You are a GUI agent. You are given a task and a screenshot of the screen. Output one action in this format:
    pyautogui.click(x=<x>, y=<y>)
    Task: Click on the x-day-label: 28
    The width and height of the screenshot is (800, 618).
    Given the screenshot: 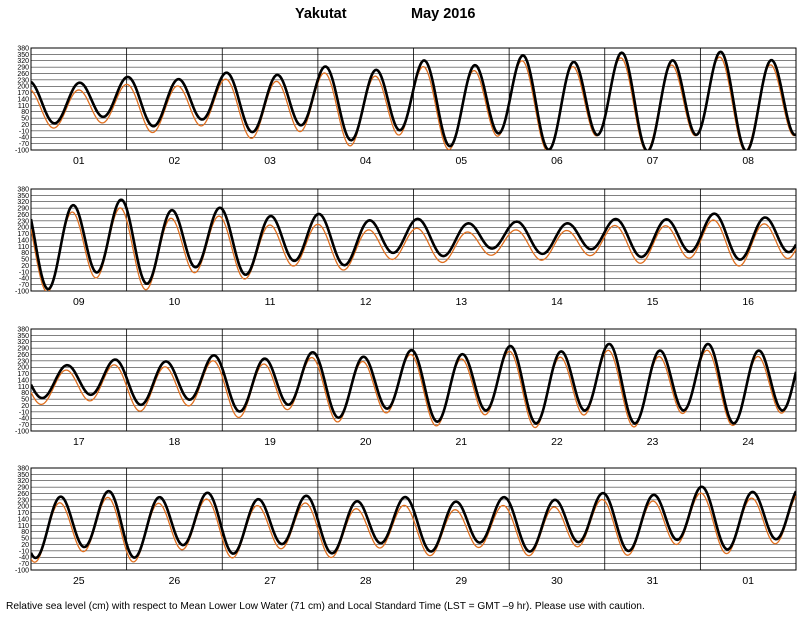 What is the action you would take?
    pyautogui.click(x=366, y=581)
    